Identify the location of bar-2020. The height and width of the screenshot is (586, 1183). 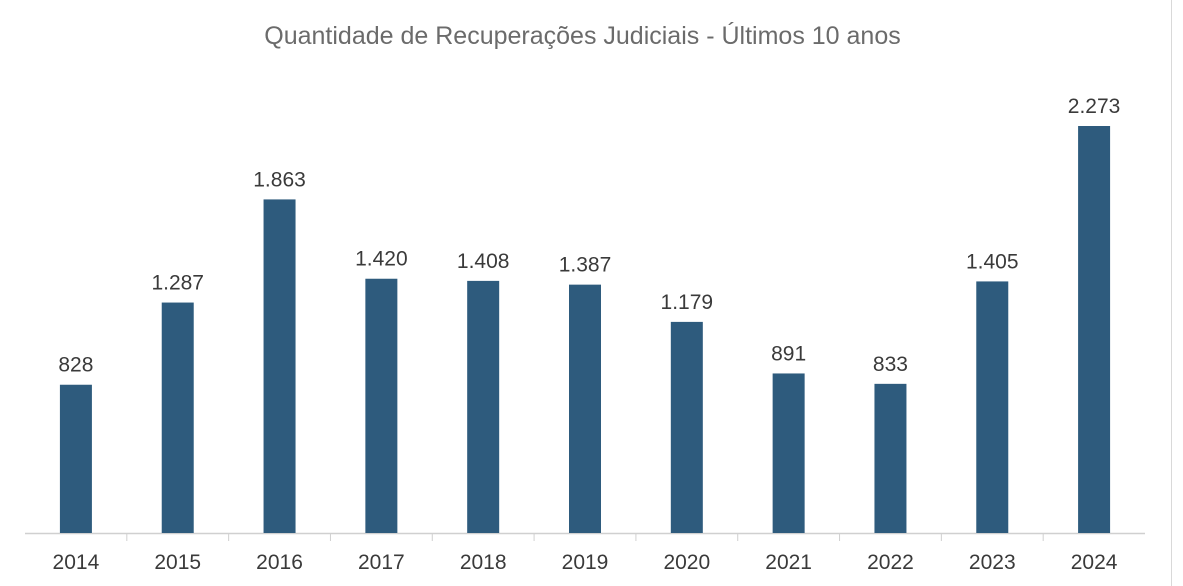
(686, 427).